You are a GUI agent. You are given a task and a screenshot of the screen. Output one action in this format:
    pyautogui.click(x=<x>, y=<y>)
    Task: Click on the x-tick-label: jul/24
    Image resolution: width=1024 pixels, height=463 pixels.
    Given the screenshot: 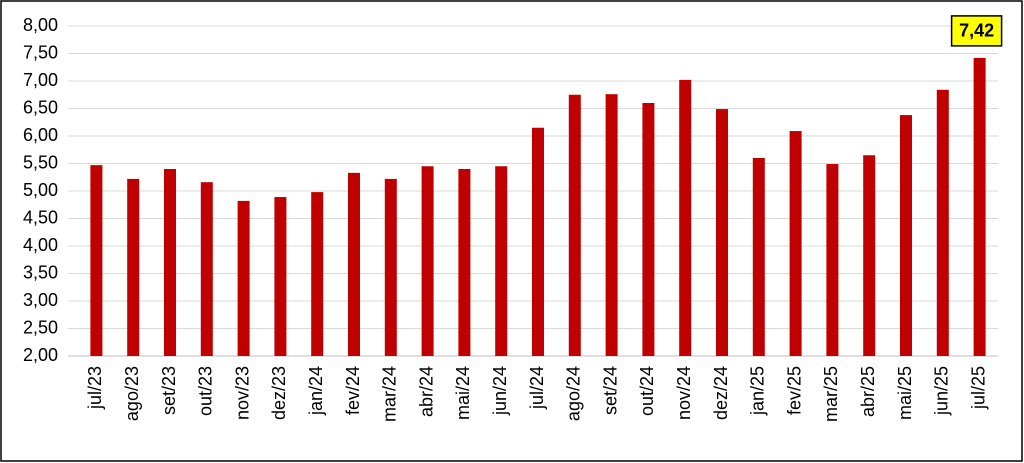 What is the action you would take?
    pyautogui.click(x=537, y=388)
    